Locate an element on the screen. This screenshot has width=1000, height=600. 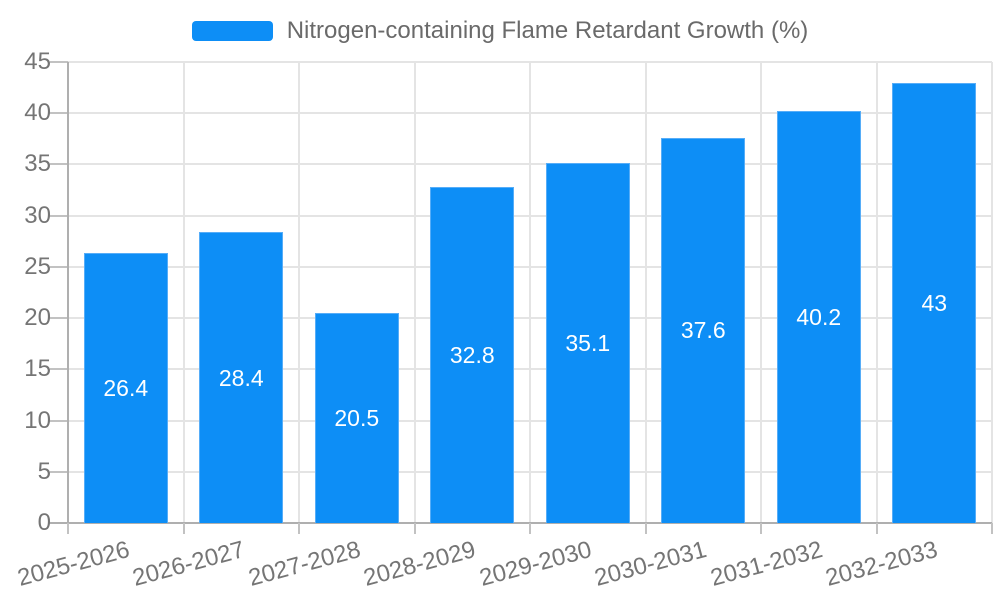
x-tick-label: 2025-2026 is located at coordinates (73, 564).